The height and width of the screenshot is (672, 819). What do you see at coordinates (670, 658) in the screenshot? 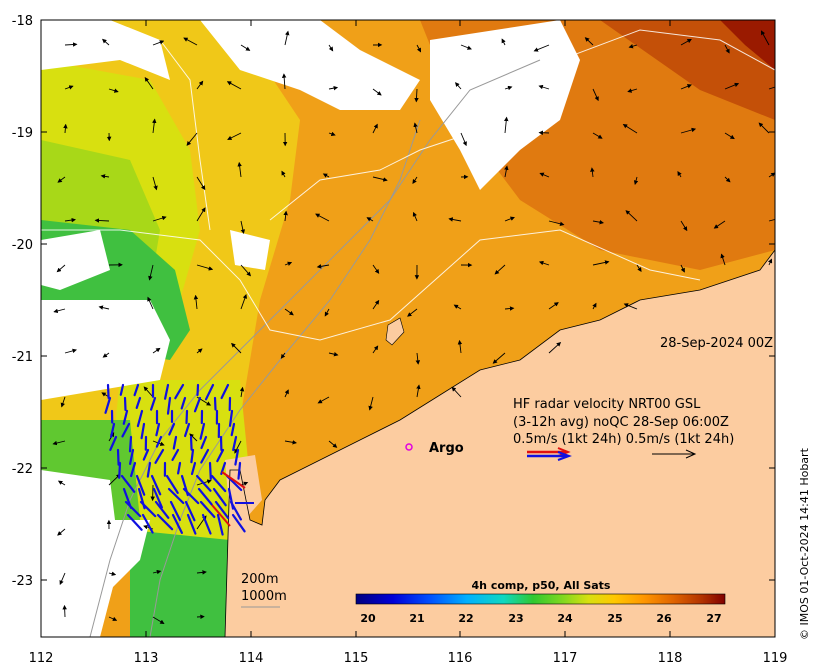
I see `x-tick-label: 118` at bounding box center [670, 658].